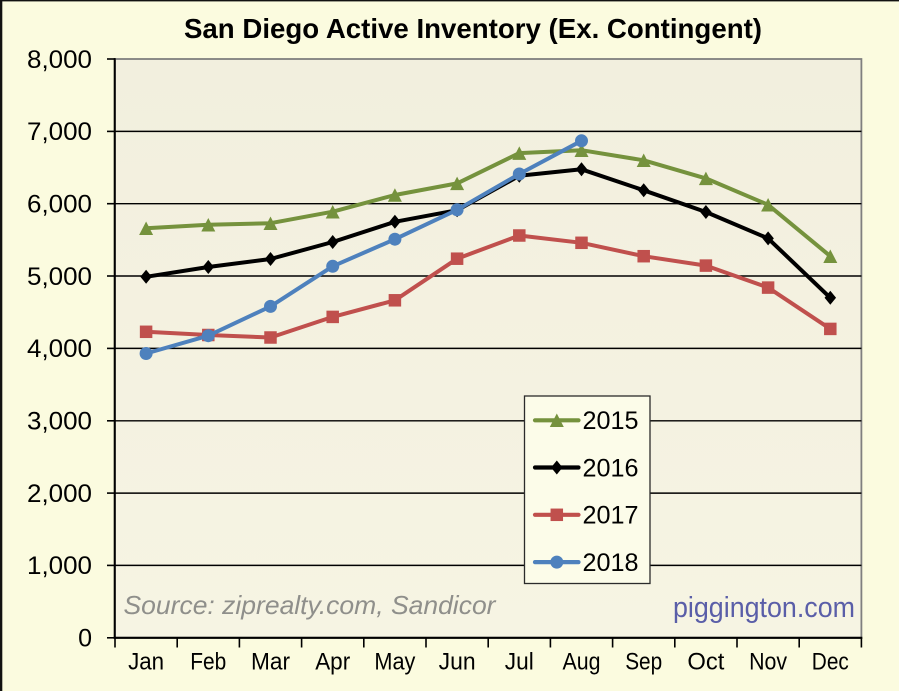  I want to click on svg-text: Aug, so click(582, 661).